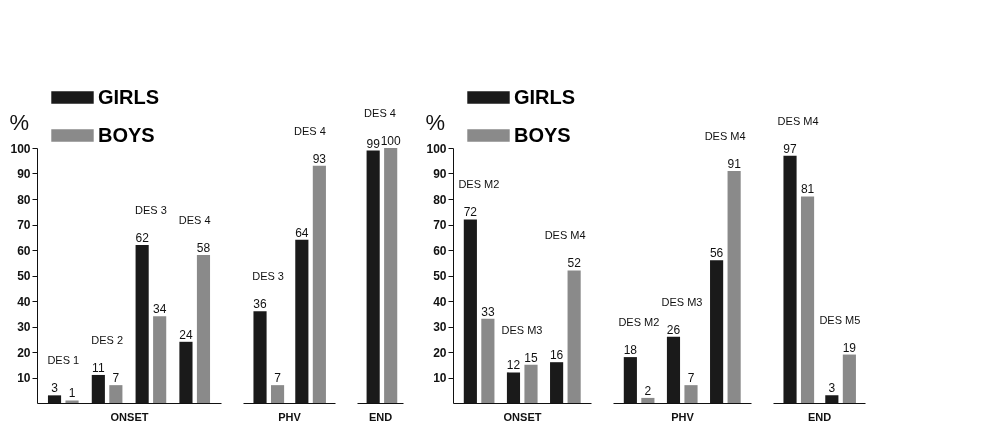 This screenshot has width=1005, height=433. What do you see at coordinates (470, 212) in the screenshot?
I see `data-label: 72` at bounding box center [470, 212].